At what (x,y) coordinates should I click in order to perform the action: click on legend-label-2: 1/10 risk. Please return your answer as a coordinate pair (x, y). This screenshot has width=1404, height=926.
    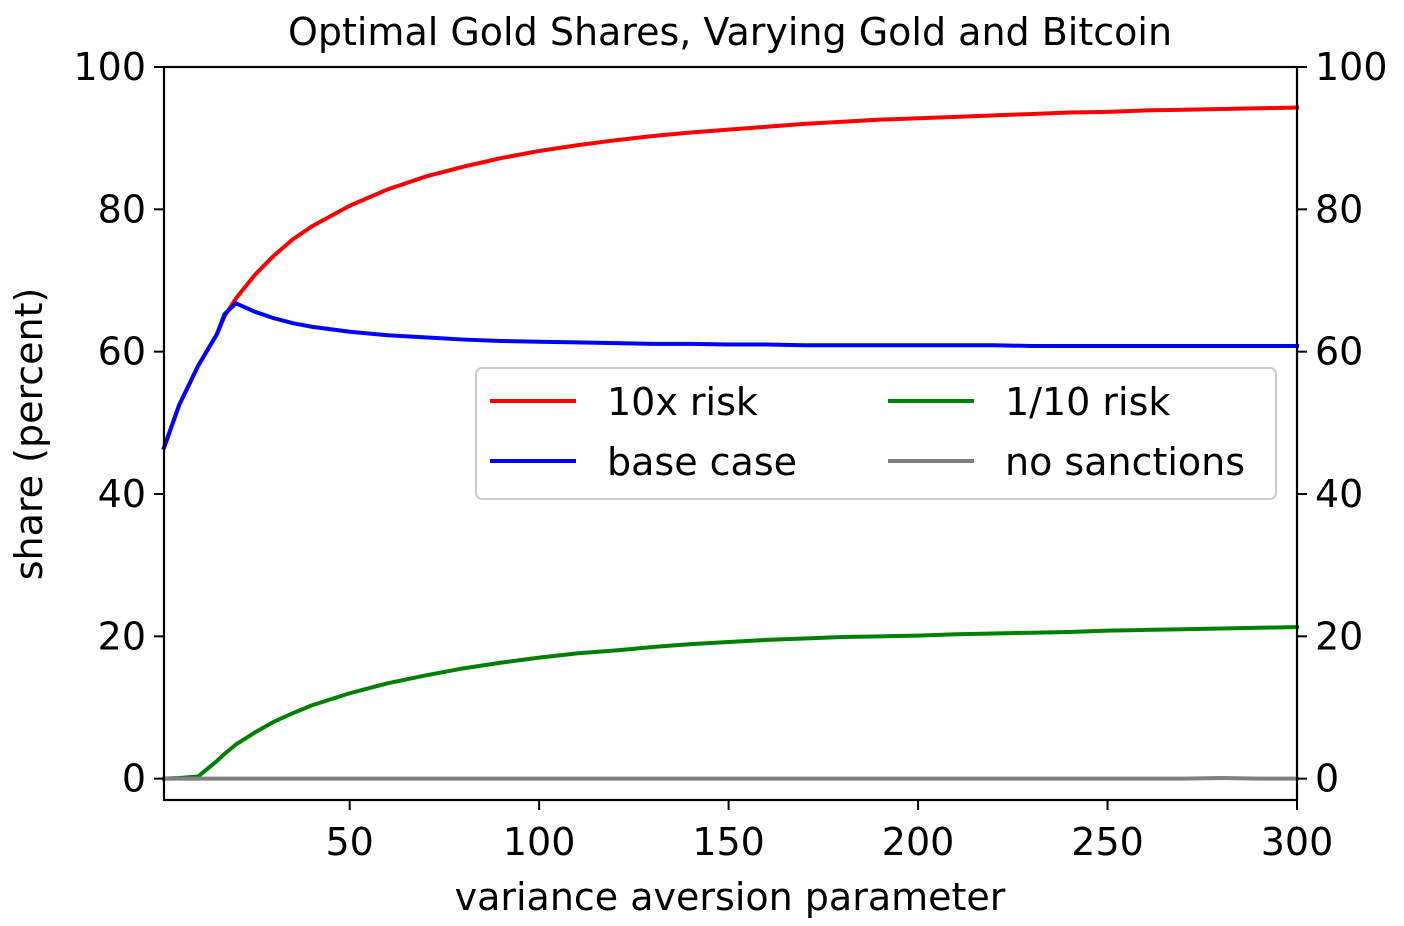
    Looking at the image, I should click on (1087, 402).